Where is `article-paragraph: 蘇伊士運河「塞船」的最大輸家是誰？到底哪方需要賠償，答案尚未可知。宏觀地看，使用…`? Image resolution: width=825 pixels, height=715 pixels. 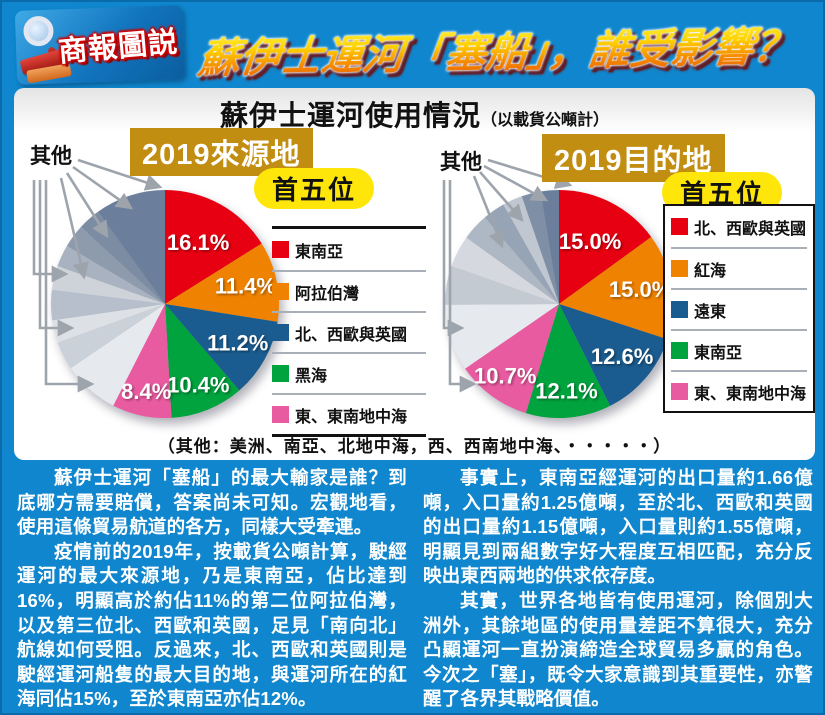
article-paragraph: 蘇伊士運河「塞船」的最大輸家是誰？到底哪方需要賠償，答案尚未可知。宏觀地看，使用… is located at coordinates (212, 502).